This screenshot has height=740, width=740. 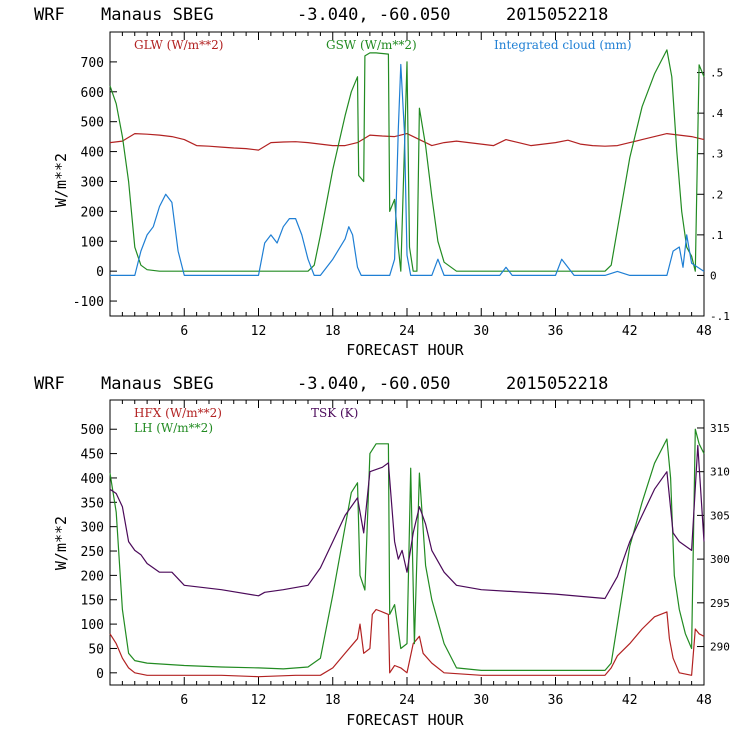 What do you see at coordinates (556, 700) in the screenshot?
I see `chart-2-x-tick-label: 36` at bounding box center [556, 700].